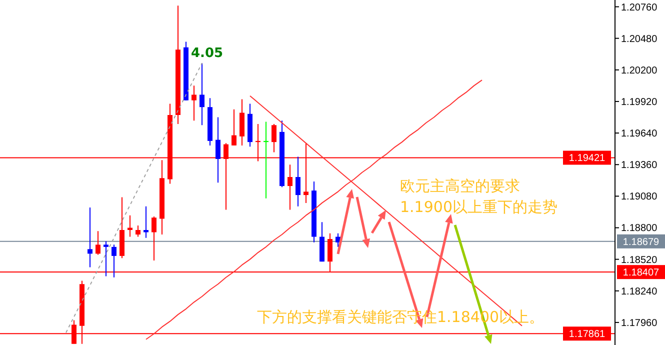  I want to click on annotation: 1.1900以上重下的走势, so click(479, 207).